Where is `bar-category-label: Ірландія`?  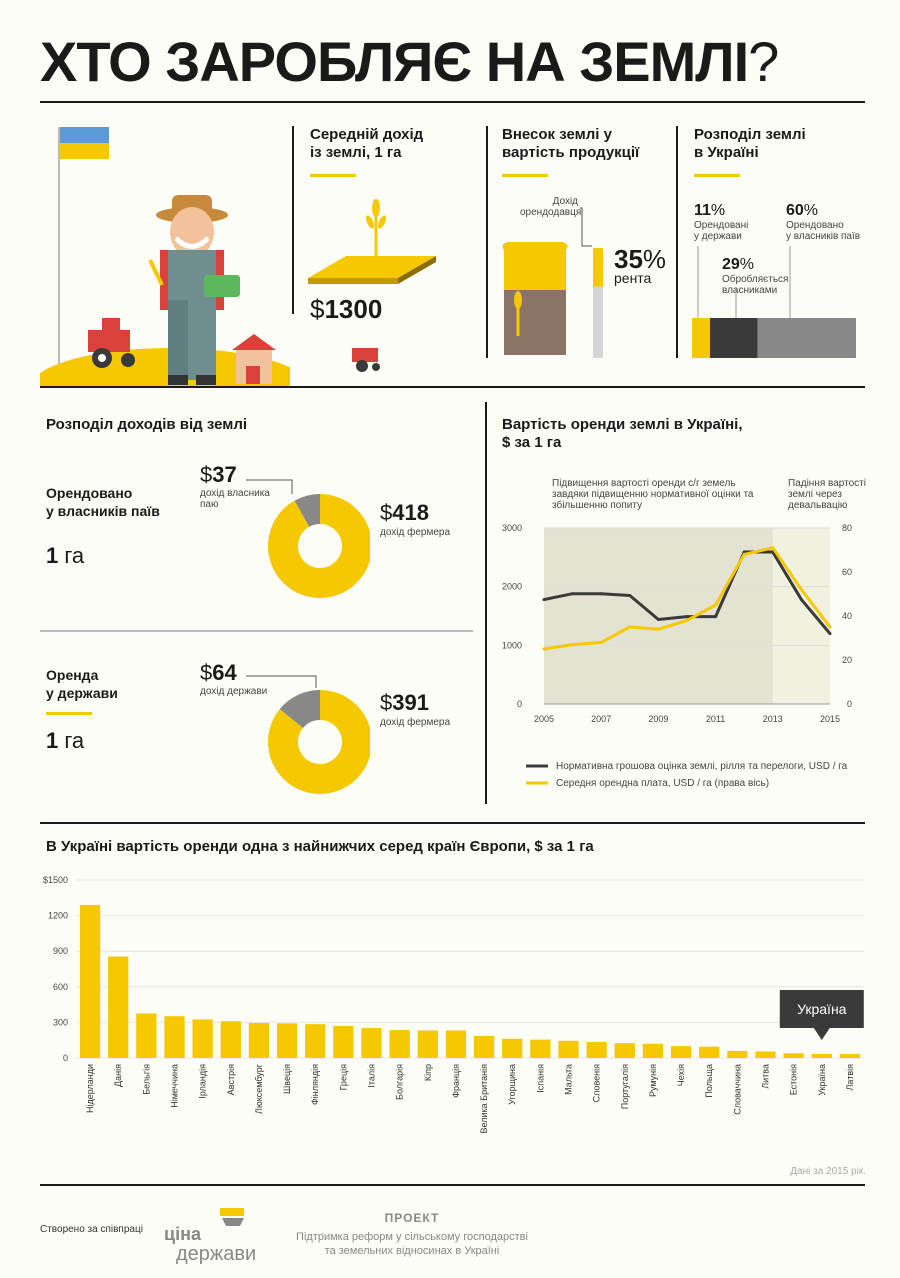 bar-category-label: Ірландія is located at coordinates (203, 1081).